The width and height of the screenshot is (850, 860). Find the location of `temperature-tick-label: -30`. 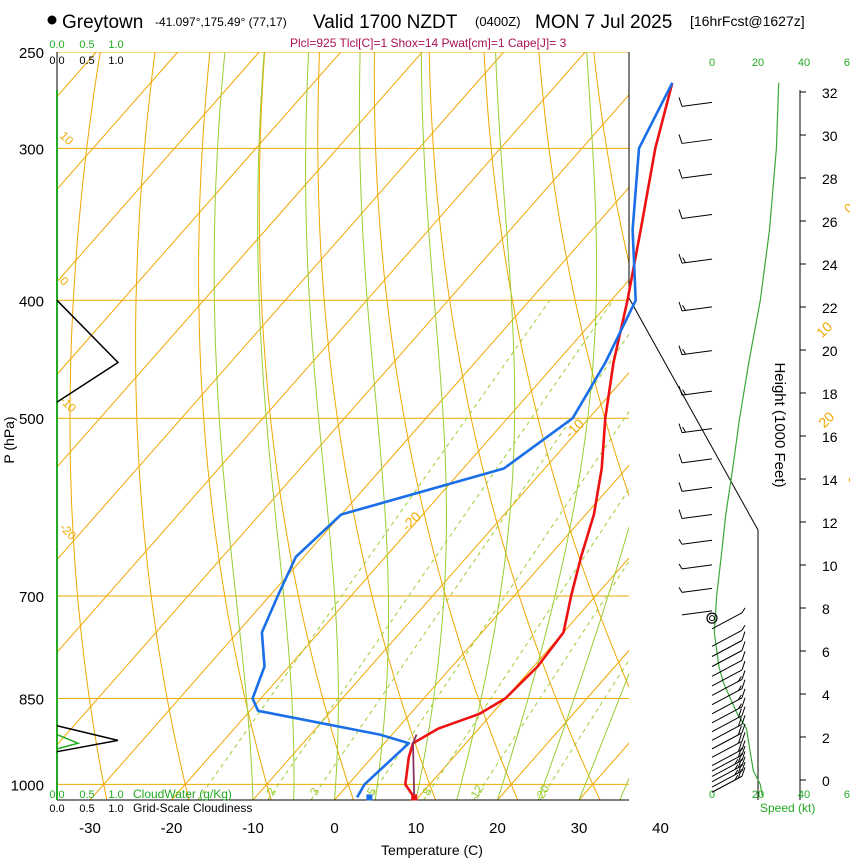

temperature-tick-label: -30 is located at coordinates (90, 828).